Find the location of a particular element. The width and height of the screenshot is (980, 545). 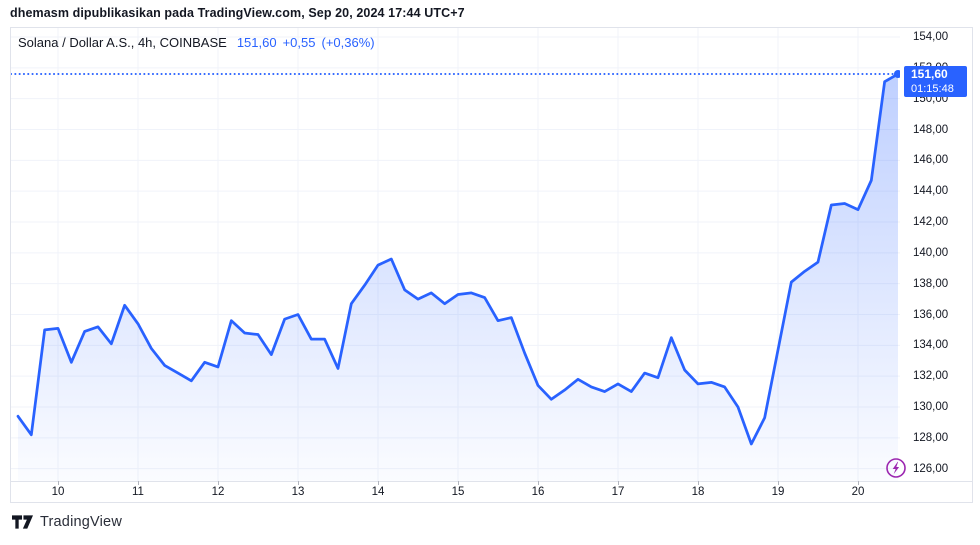

time-axis-label: 10 is located at coordinates (58, 492).